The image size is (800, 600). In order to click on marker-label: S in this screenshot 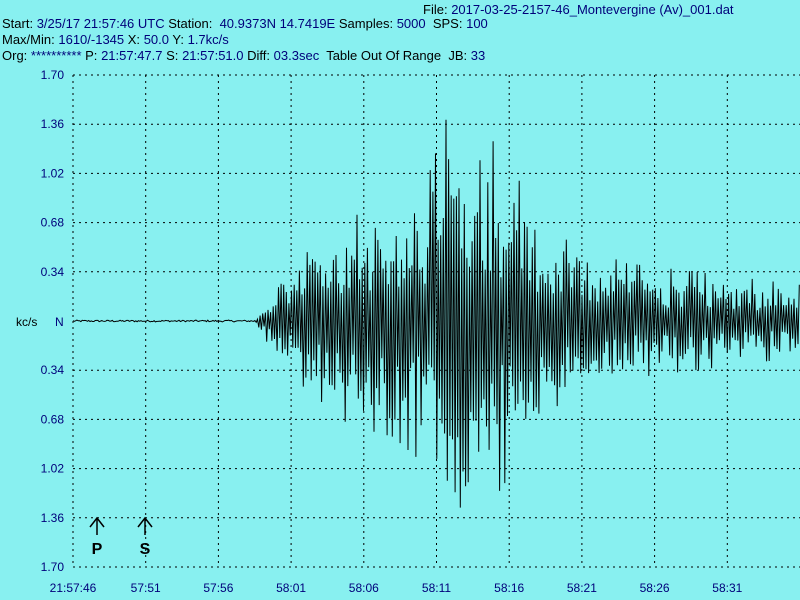, I will do `click(145, 549)`.